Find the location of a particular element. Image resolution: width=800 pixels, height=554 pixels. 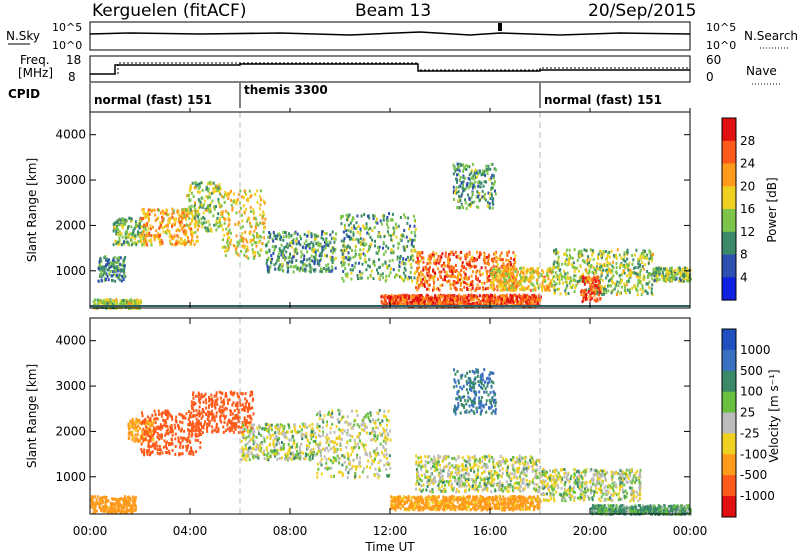

colorbar-tick-label: 4 is located at coordinates (744, 277).